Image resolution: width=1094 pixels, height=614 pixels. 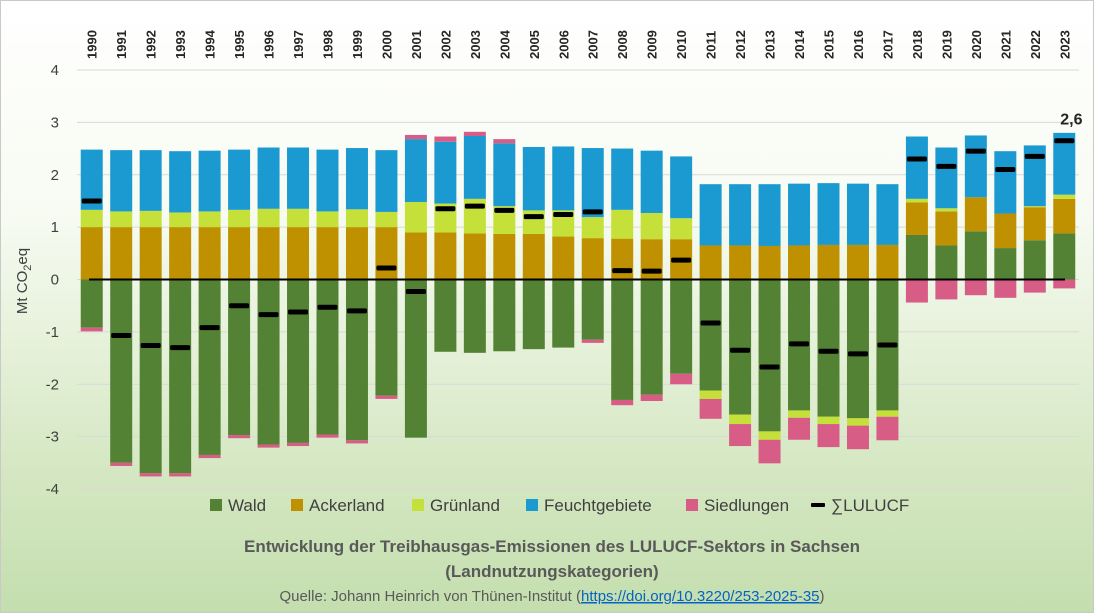 What do you see at coordinates (55, 280) in the screenshot?
I see `y-tick-label: 0` at bounding box center [55, 280].